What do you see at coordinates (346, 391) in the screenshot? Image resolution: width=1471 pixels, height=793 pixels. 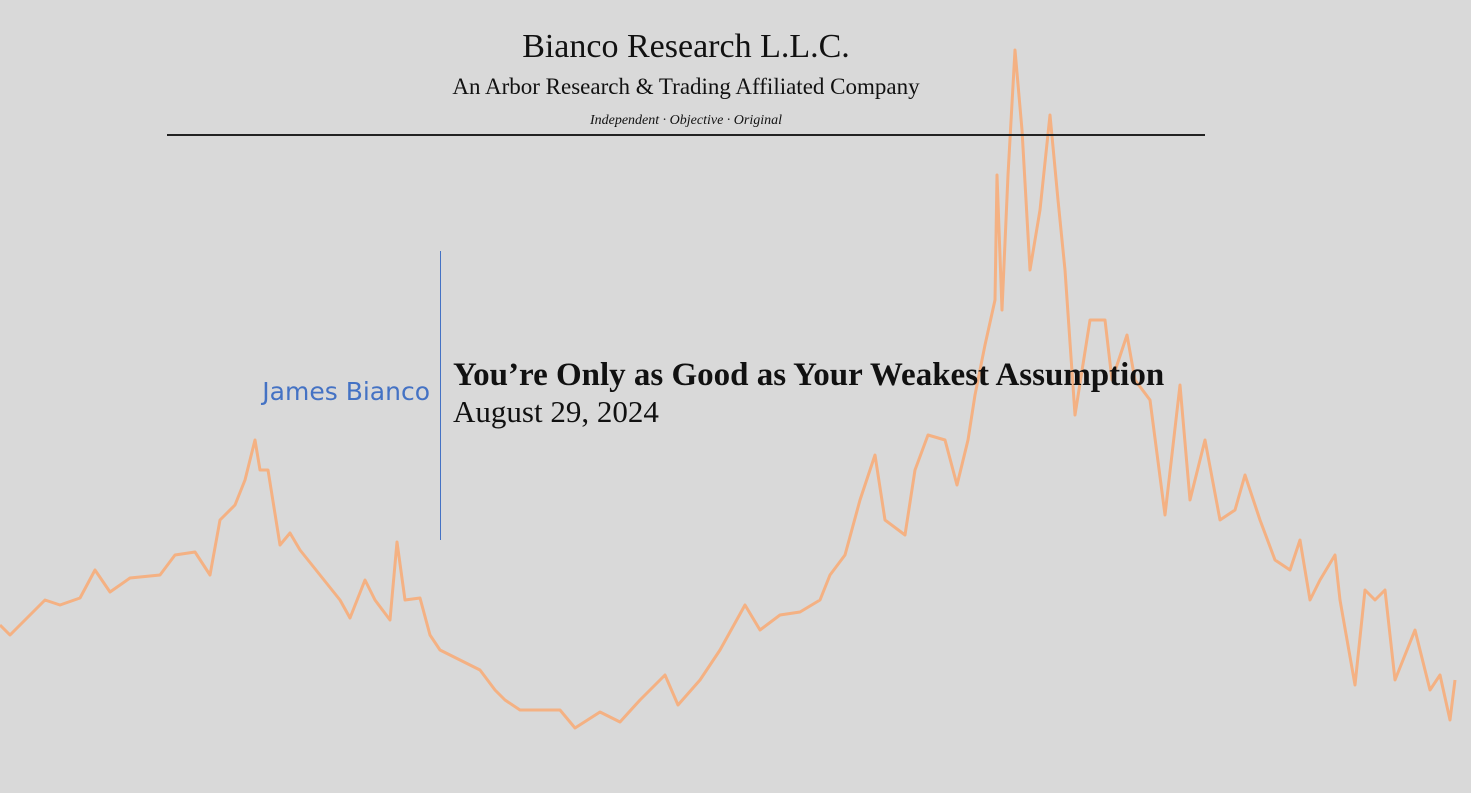 I see `author: James Bianco` at bounding box center [346, 391].